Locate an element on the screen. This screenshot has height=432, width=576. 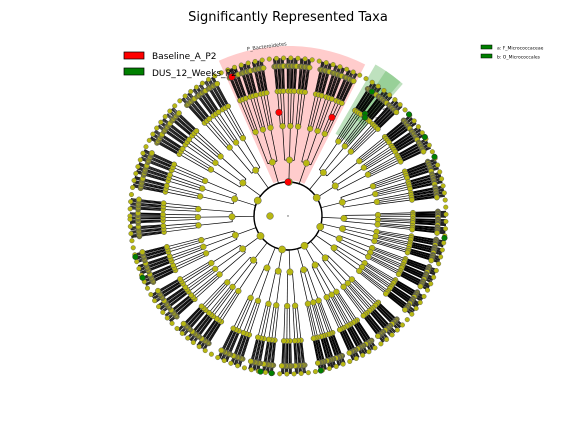
taxon-node is located at coordinates (256, 95).